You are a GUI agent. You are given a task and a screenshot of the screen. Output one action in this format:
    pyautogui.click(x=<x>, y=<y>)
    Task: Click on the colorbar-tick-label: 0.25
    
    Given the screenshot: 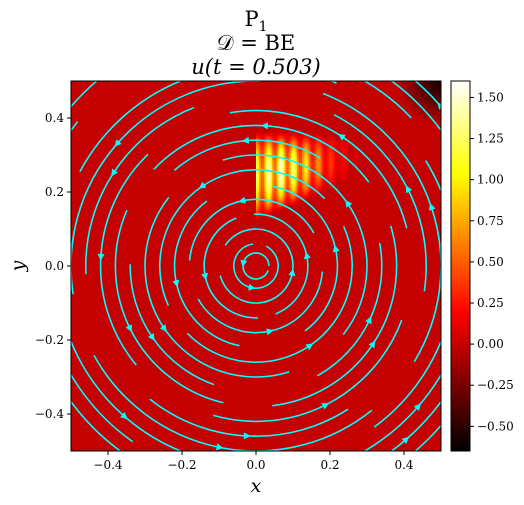 What is the action you would take?
    pyautogui.click(x=490, y=303)
    